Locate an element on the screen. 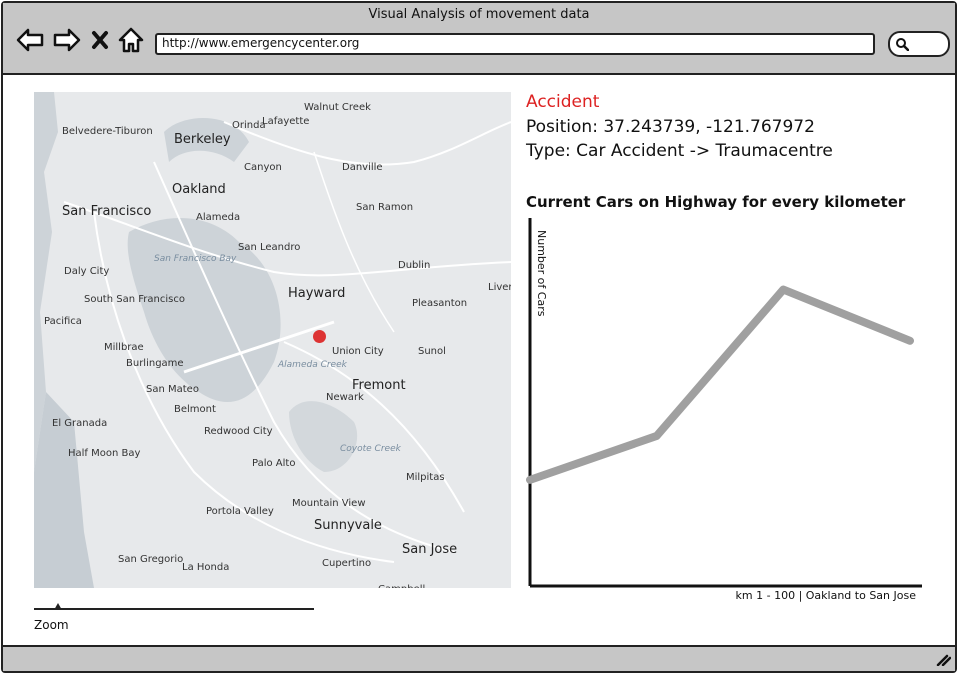 Image resolution: width=960 pixels, height=676 pixels. map-label: Milpitas is located at coordinates (425, 477).